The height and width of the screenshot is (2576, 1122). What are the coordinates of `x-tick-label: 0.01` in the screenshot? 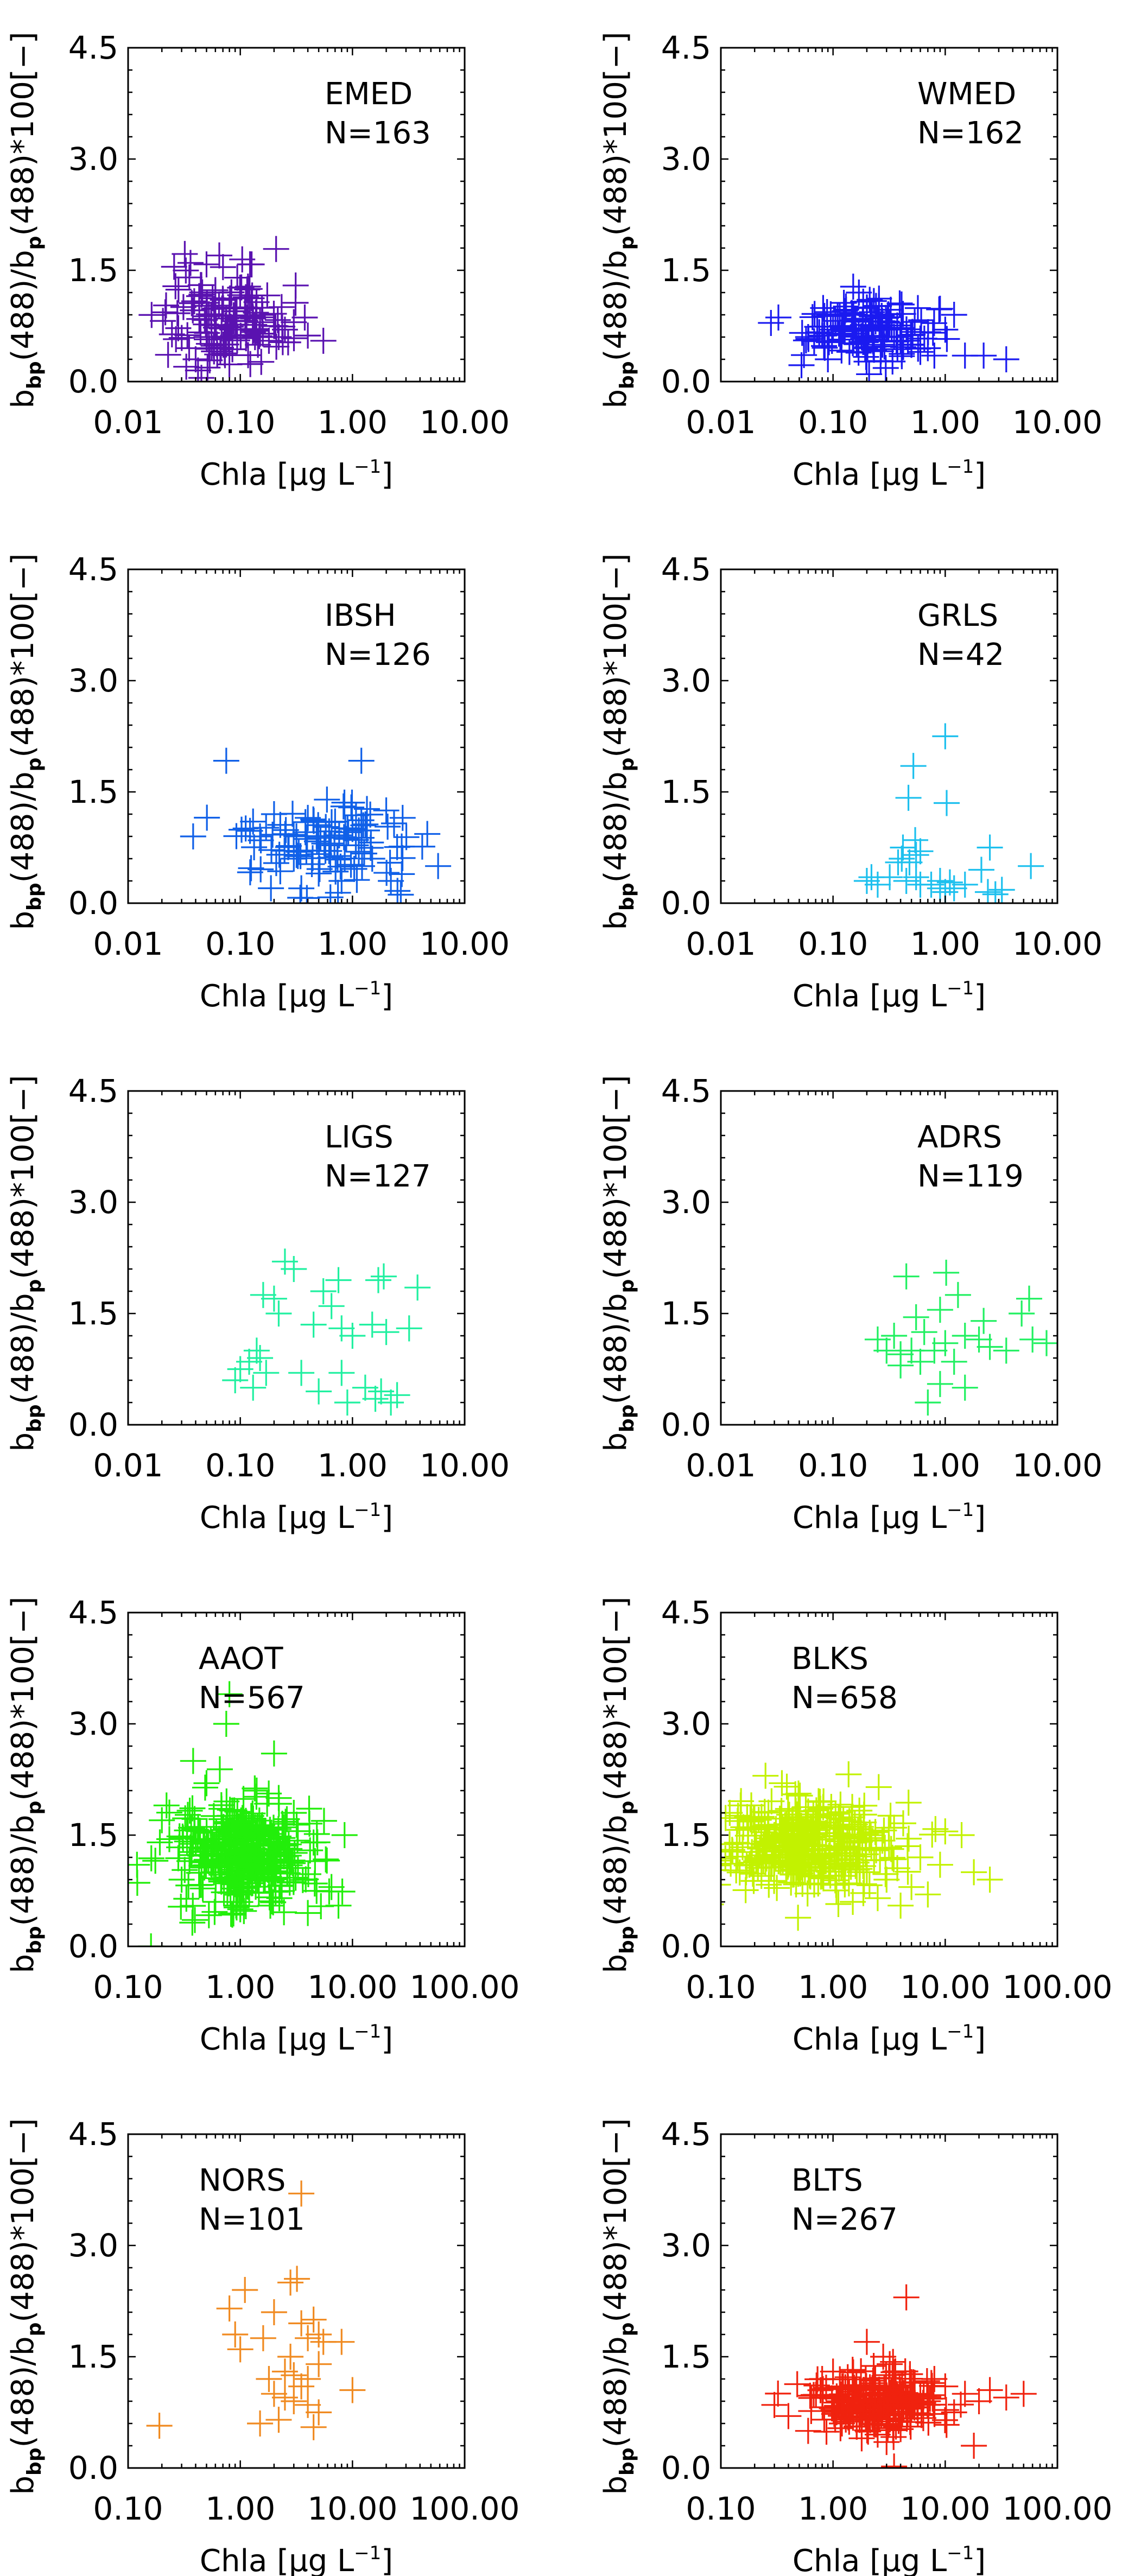 It's located at (721, 943).